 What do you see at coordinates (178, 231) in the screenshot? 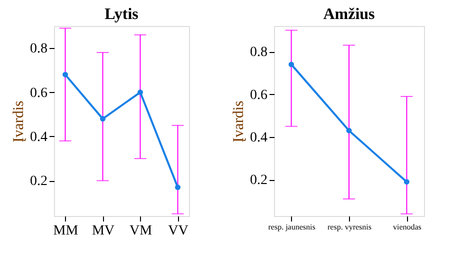
I see `x-tick-label: VV` at bounding box center [178, 231].